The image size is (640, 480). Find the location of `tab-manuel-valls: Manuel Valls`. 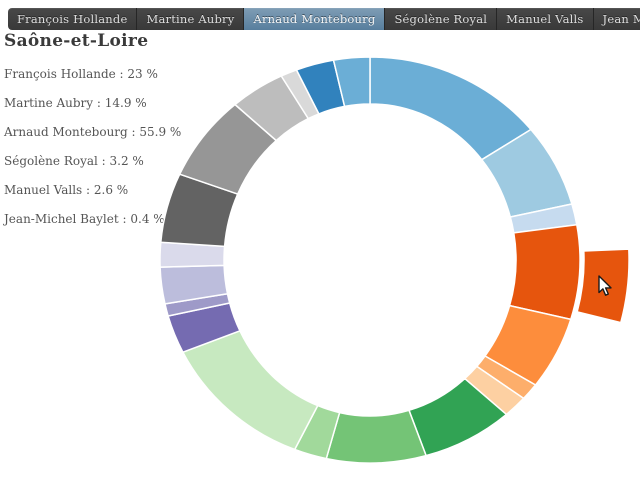

tab-manuel-valls: Manuel Valls is located at coordinates (545, 19).